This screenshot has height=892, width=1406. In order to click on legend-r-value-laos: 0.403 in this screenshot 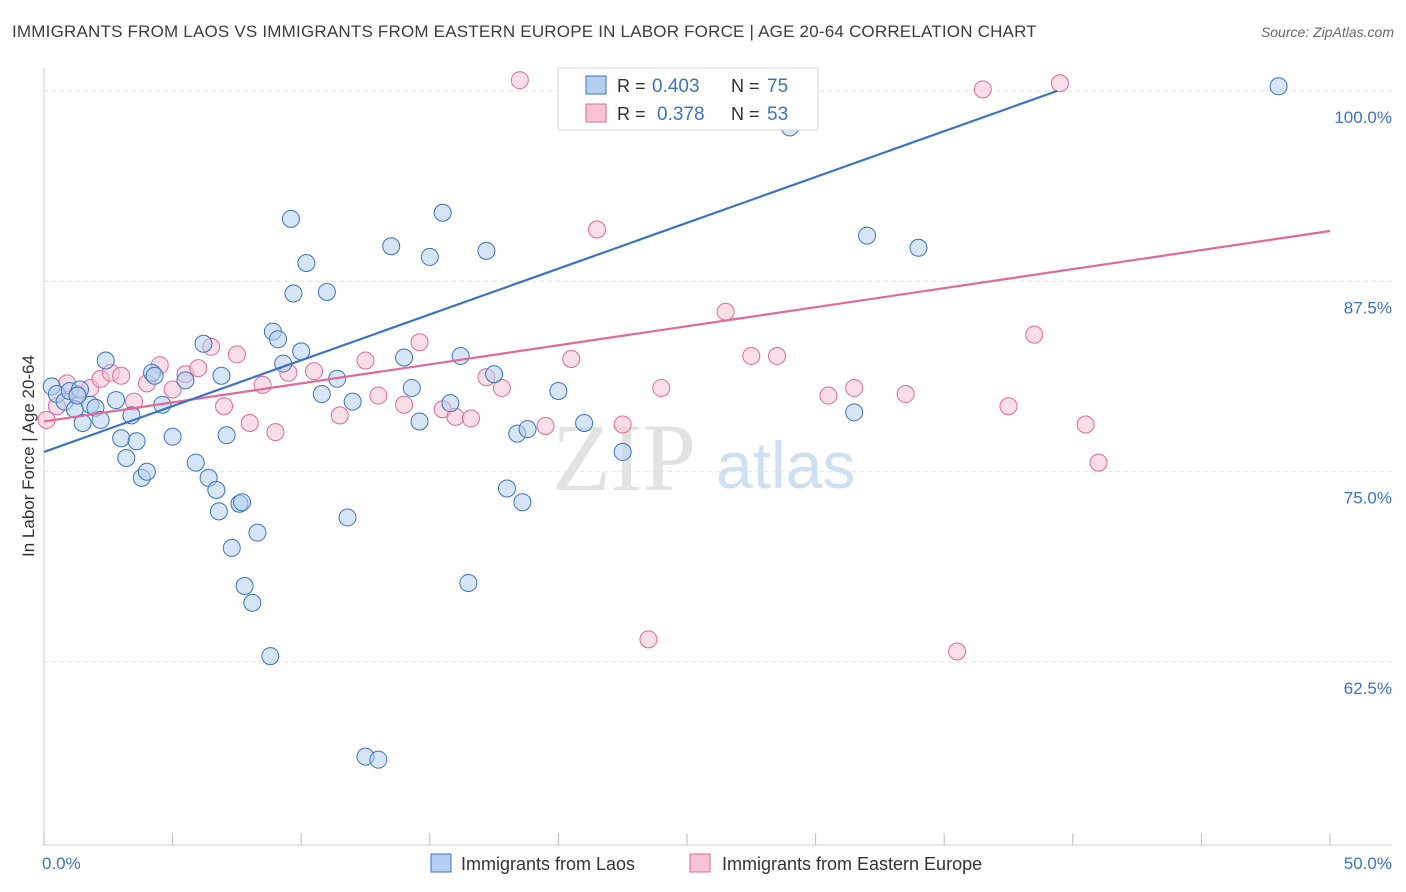, I will do `click(676, 86)`.